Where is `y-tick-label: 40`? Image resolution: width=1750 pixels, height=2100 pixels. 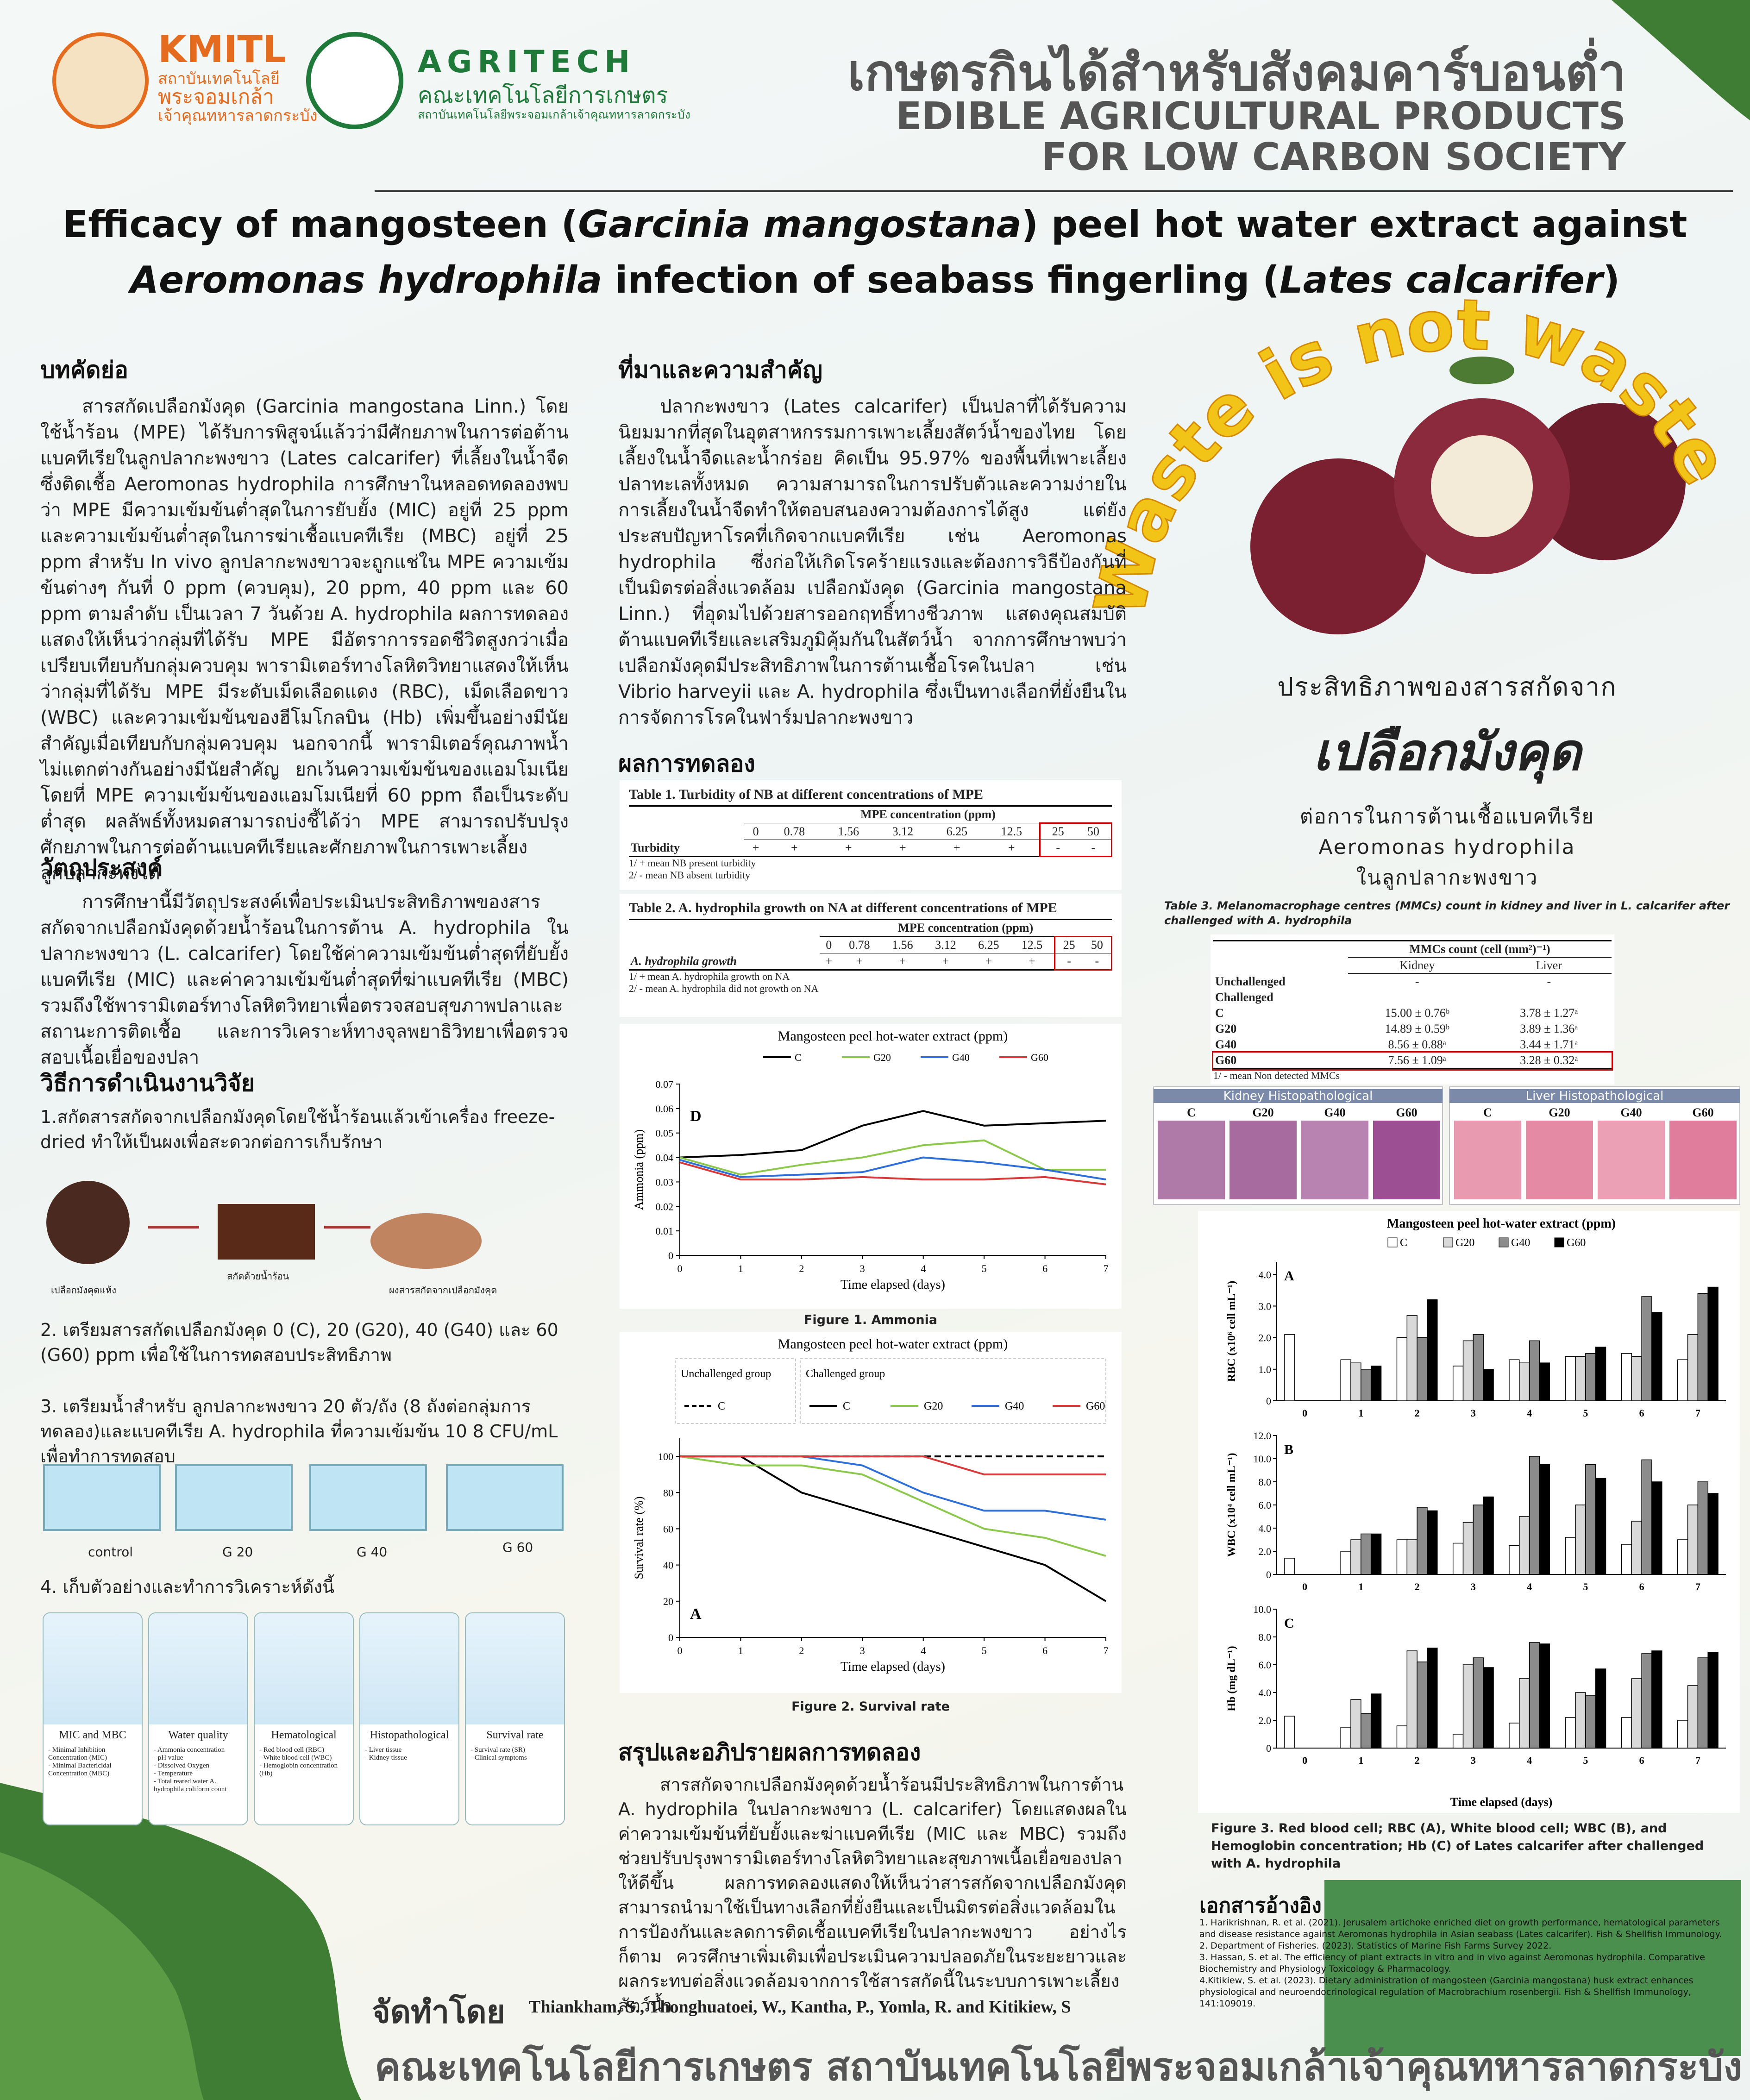
y-tick-label: 40 is located at coordinates (668, 1565).